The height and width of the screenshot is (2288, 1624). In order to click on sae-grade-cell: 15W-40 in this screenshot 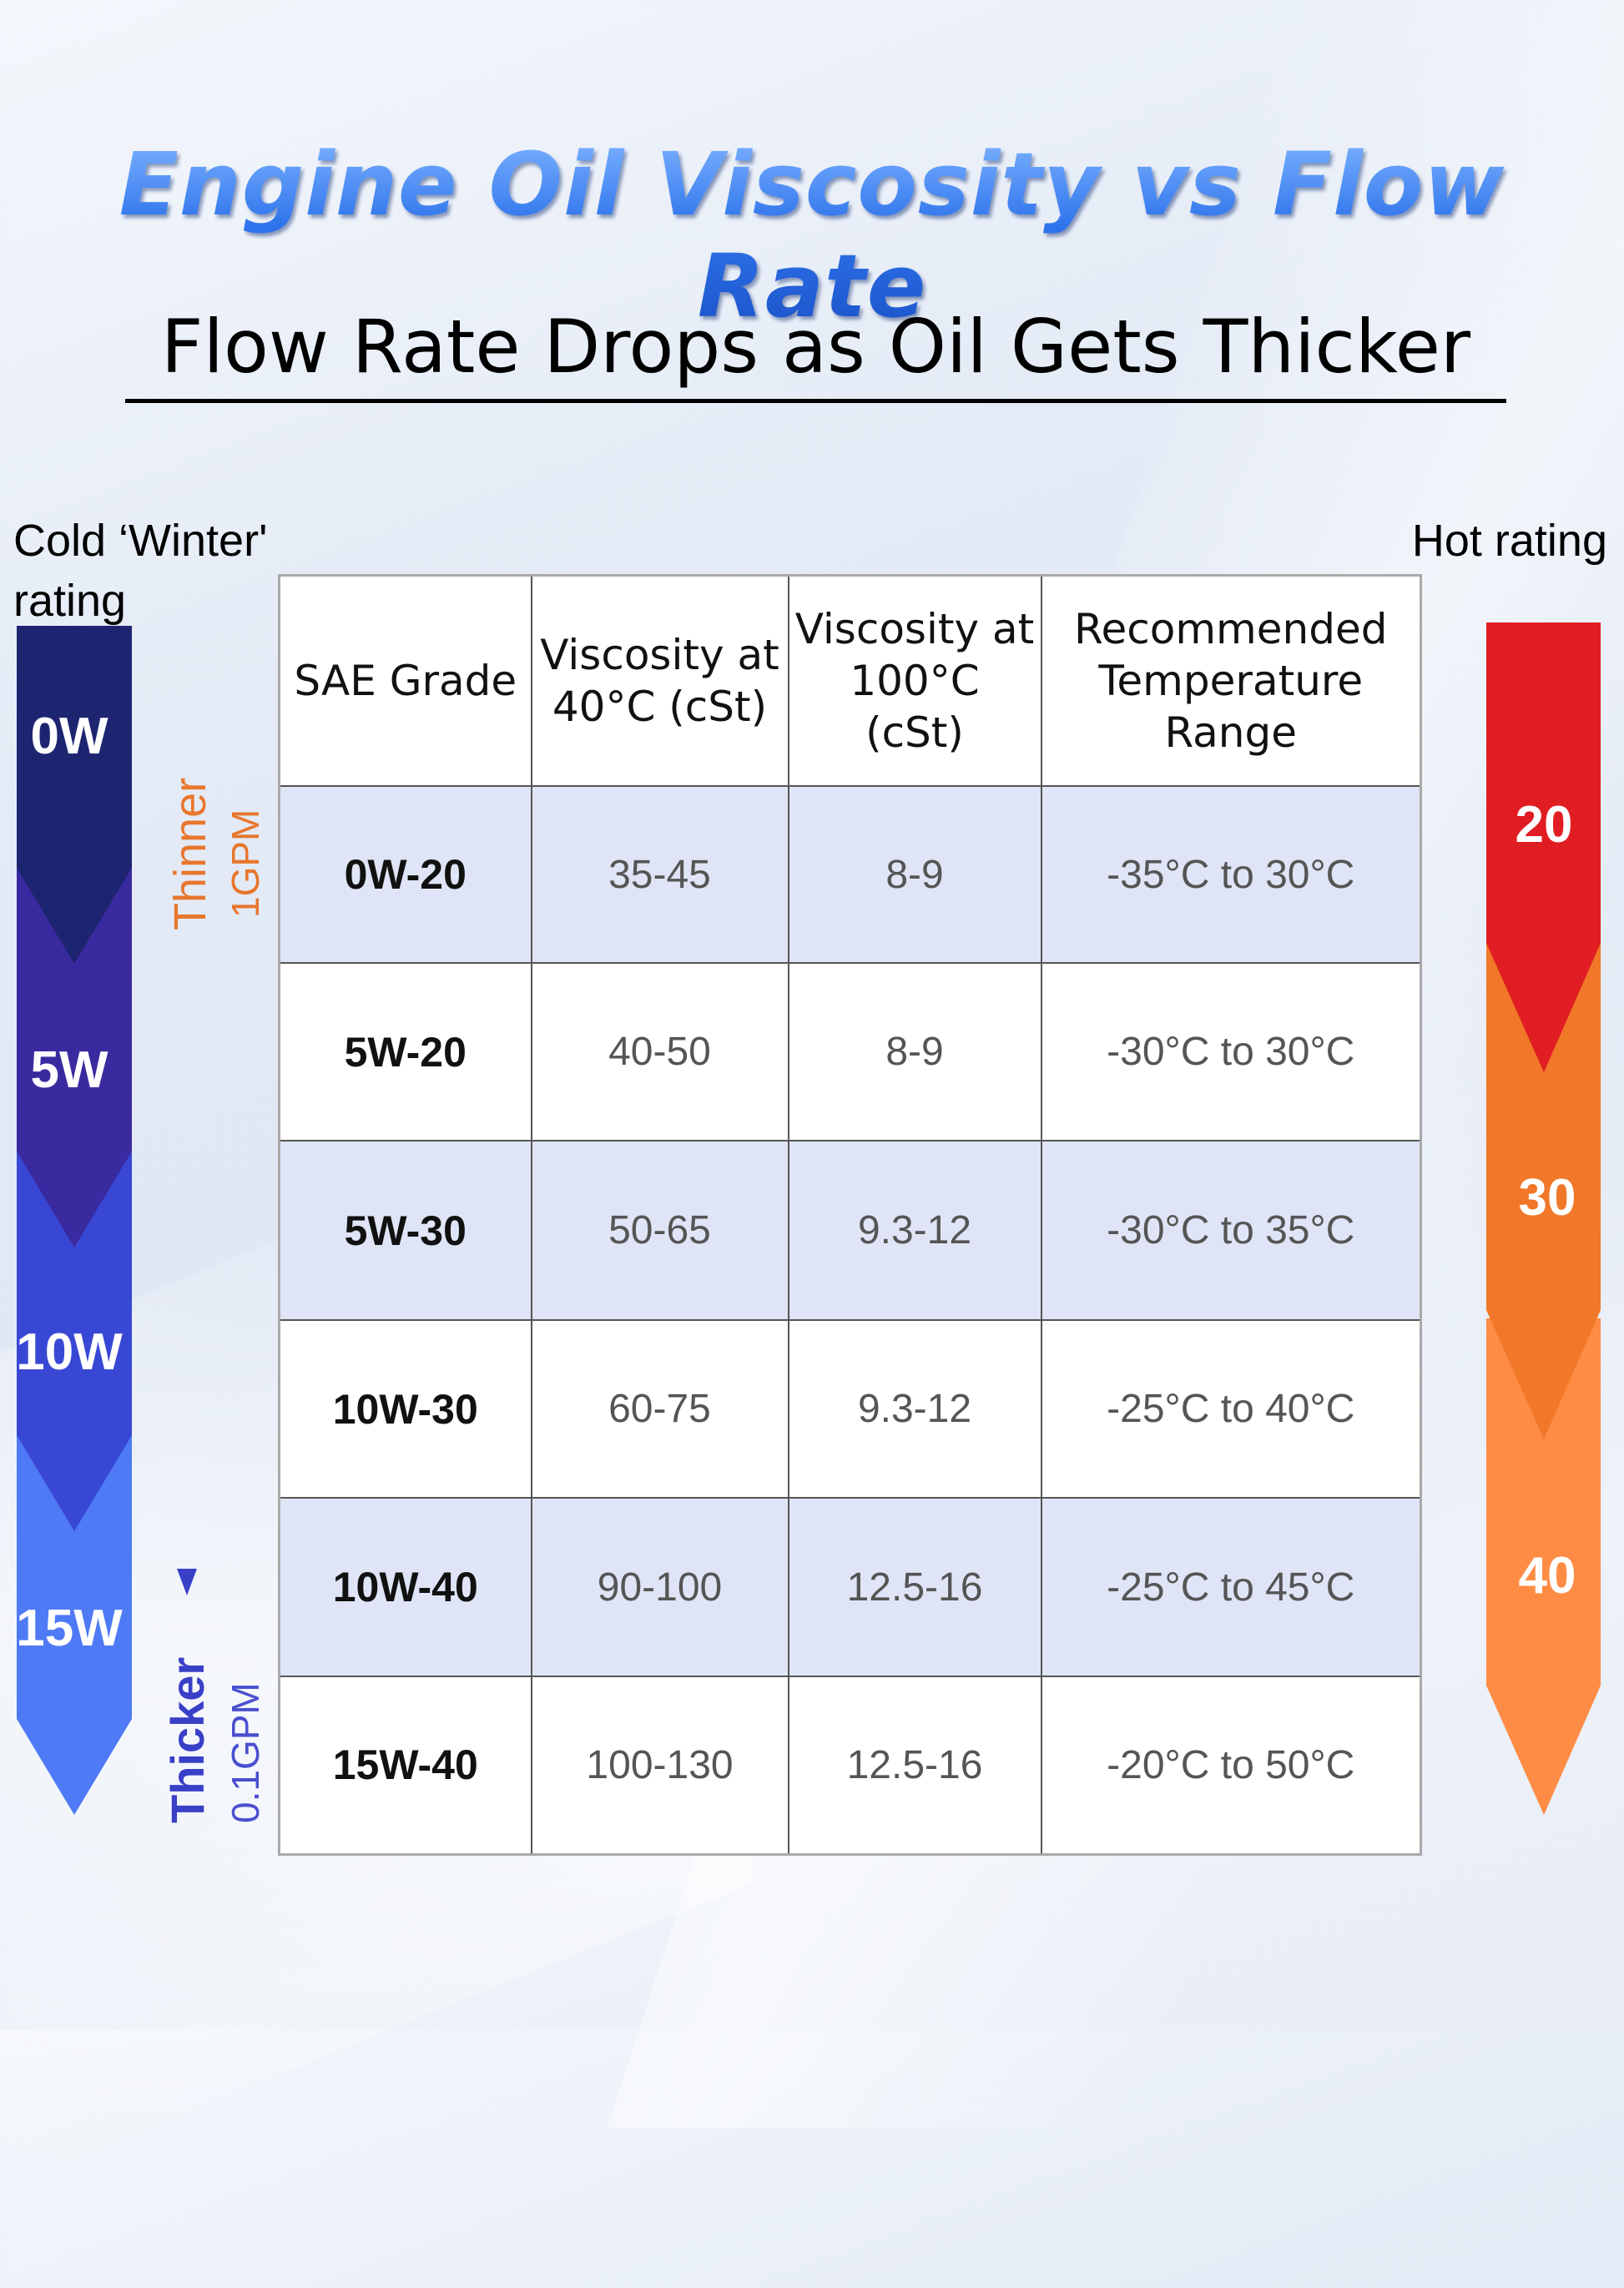, I will do `click(405, 1765)`.